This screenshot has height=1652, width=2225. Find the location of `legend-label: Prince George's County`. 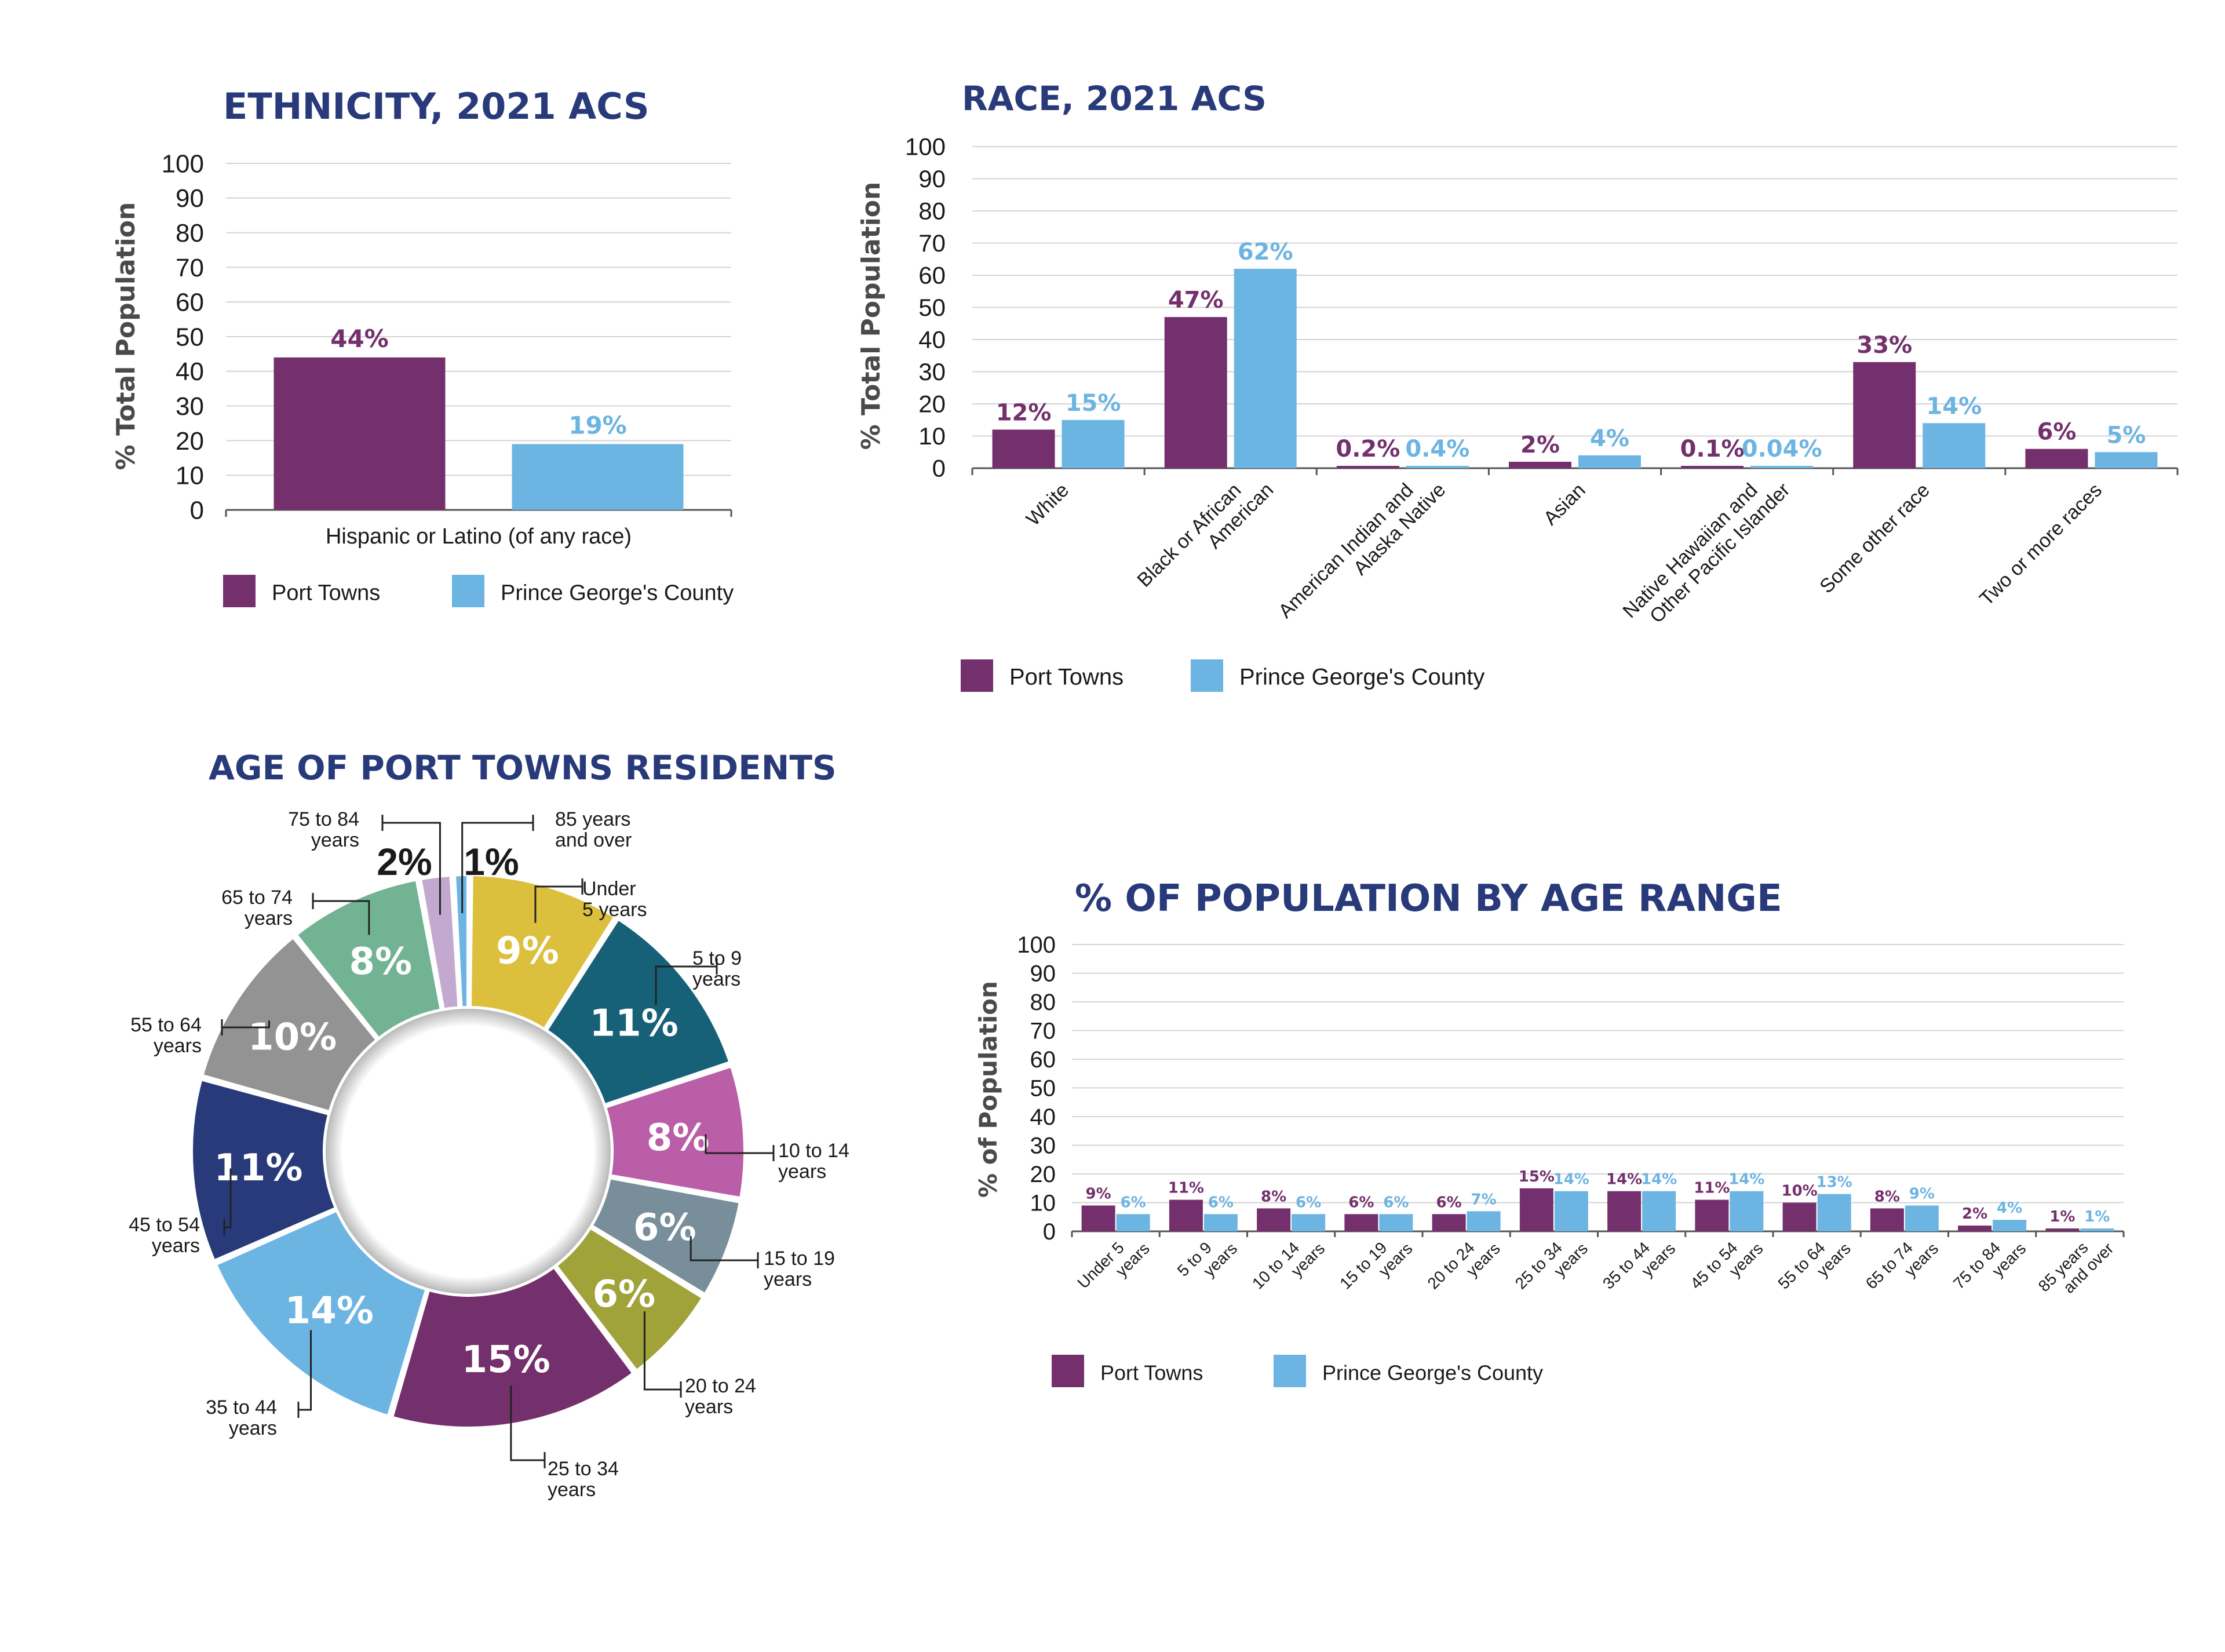

legend-label: Prince George's County is located at coordinates (618, 593).